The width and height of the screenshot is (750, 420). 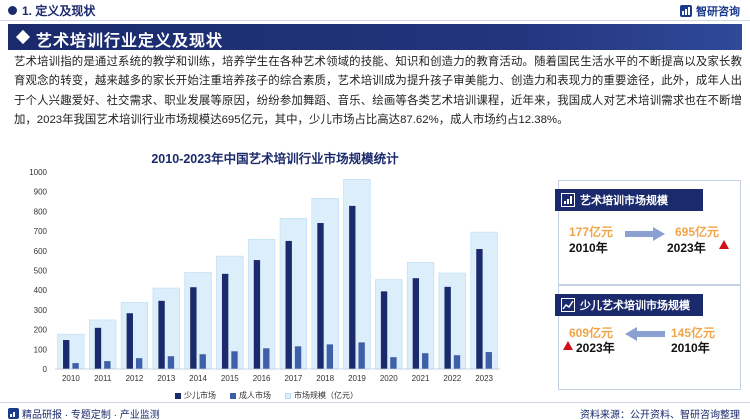 I want to click on bar-adult-2010, so click(x=75, y=366).